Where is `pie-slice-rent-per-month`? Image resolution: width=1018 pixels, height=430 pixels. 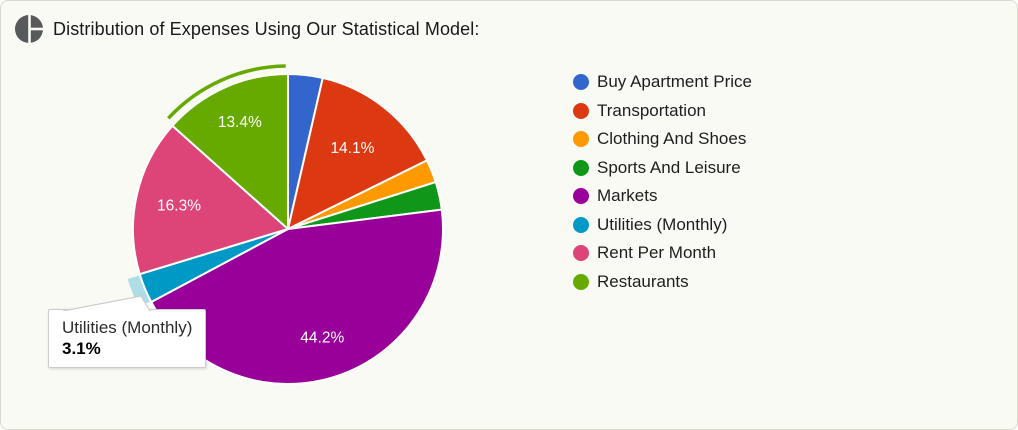
pie-slice-rent-per-month is located at coordinates (210, 200).